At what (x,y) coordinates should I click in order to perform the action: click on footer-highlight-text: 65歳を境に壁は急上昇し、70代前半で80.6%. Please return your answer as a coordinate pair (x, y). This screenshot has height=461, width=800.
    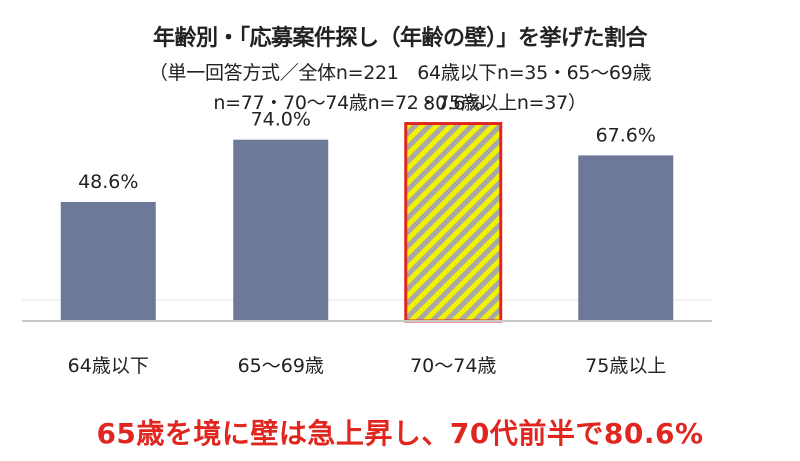
    Looking at the image, I should click on (400, 433).